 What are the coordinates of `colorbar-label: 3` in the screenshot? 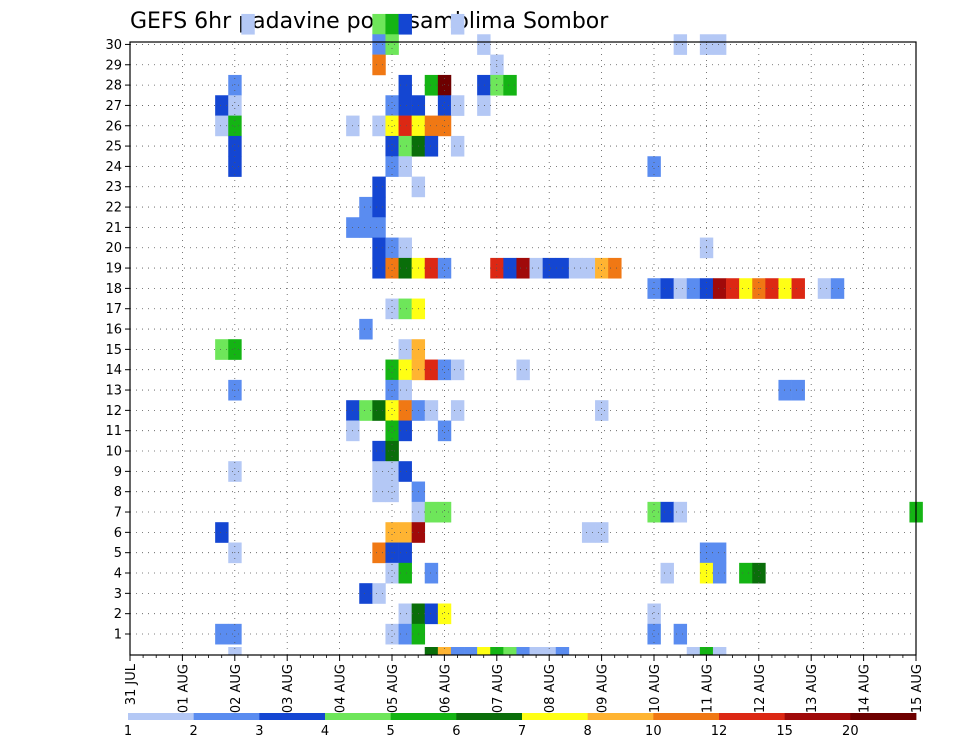 It's located at (259, 731).